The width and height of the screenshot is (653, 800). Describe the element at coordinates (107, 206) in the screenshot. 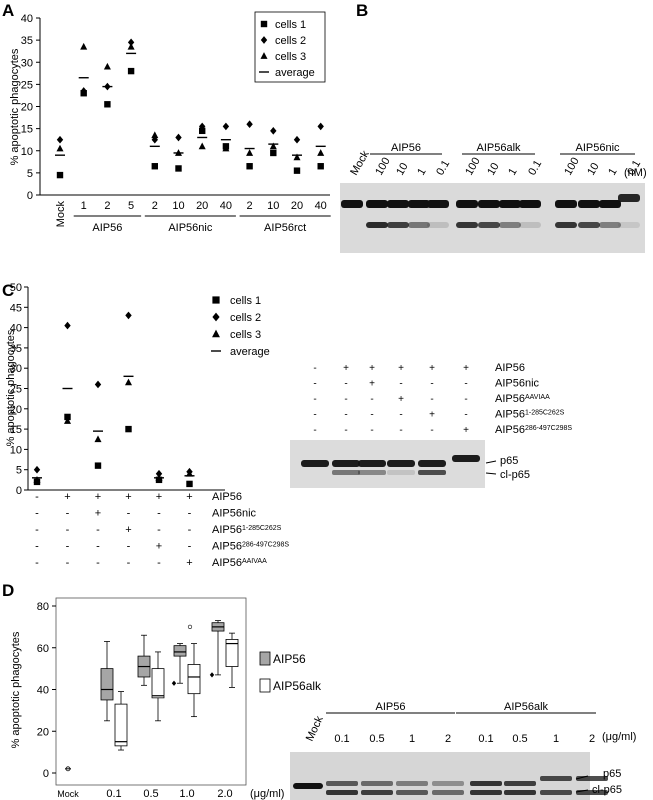

I see `x-tick-label: 2` at that location.